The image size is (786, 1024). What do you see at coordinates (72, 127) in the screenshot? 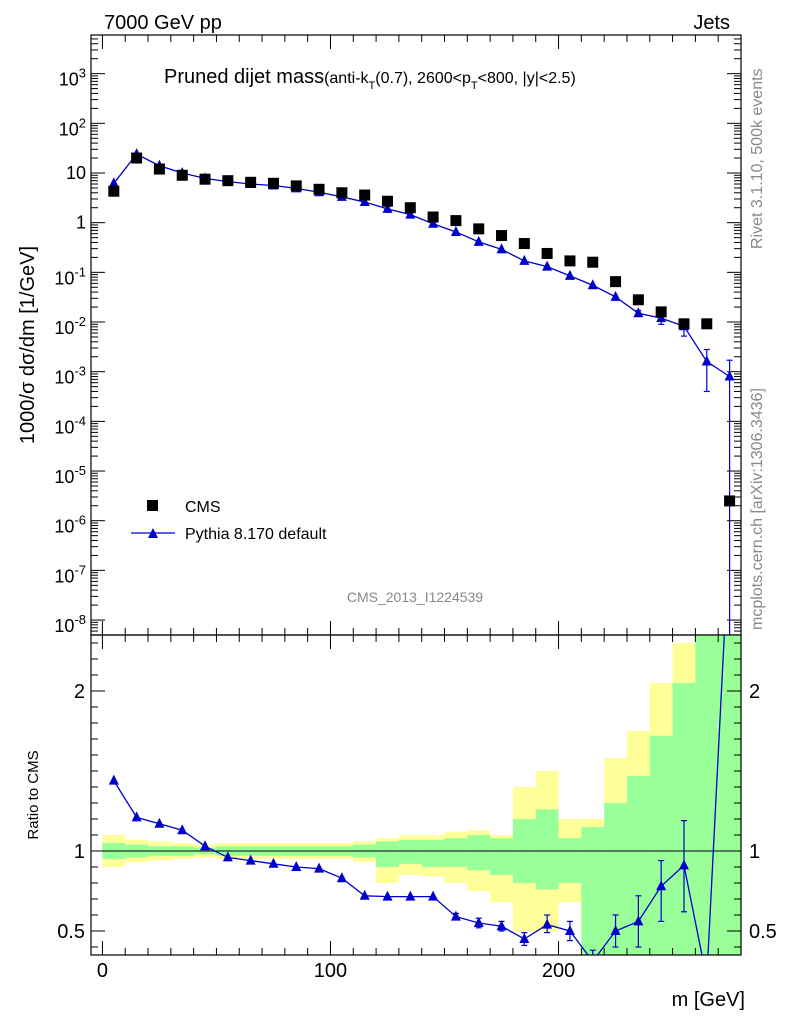
I see `main-y-tick-label: 10²` at bounding box center [72, 127].